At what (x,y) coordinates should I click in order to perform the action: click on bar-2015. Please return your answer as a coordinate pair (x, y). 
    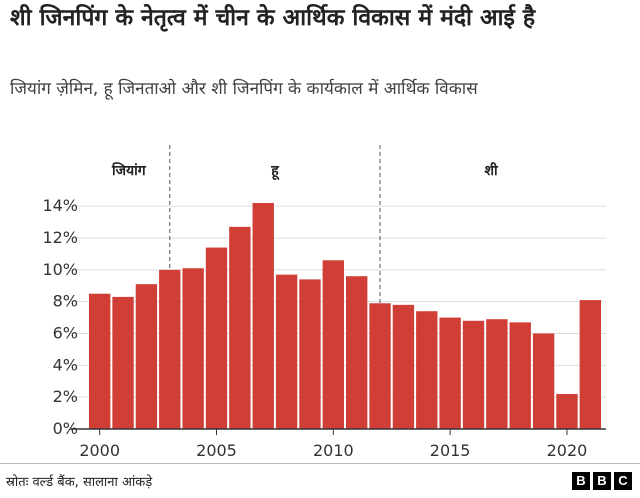
    Looking at the image, I should click on (450, 373).